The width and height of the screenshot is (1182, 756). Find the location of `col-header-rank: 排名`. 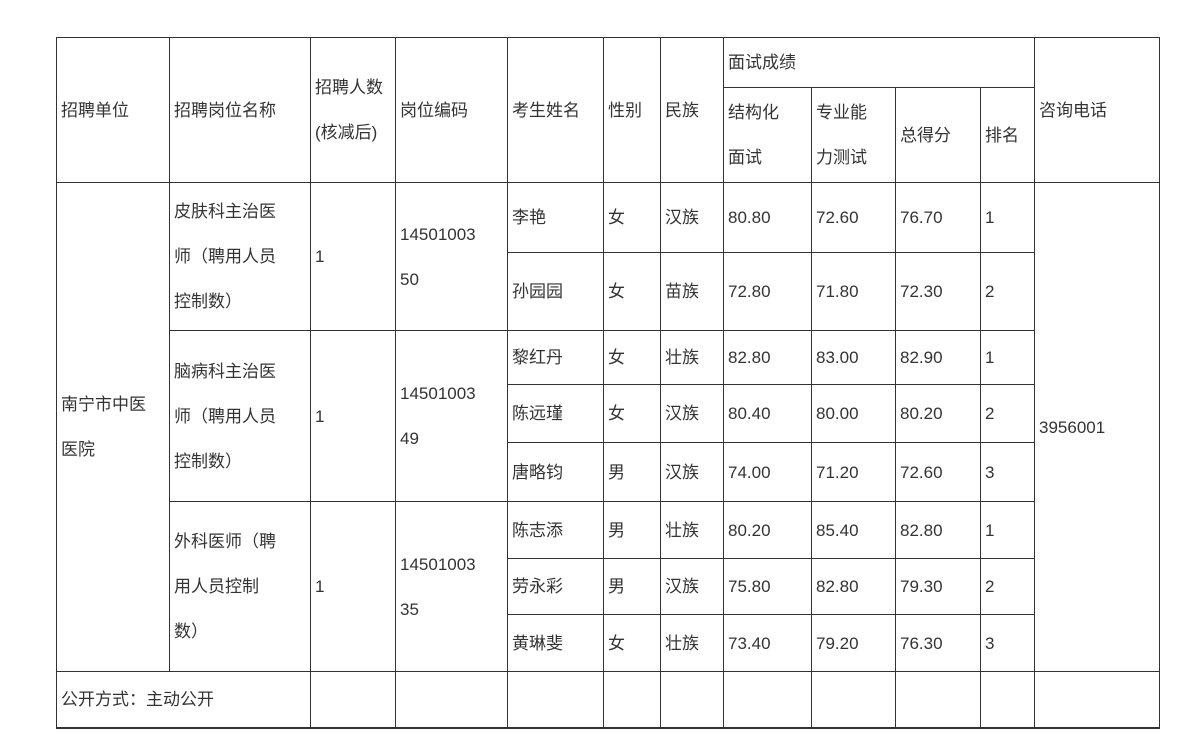

col-header-rank: 排名 is located at coordinates (1007, 135).